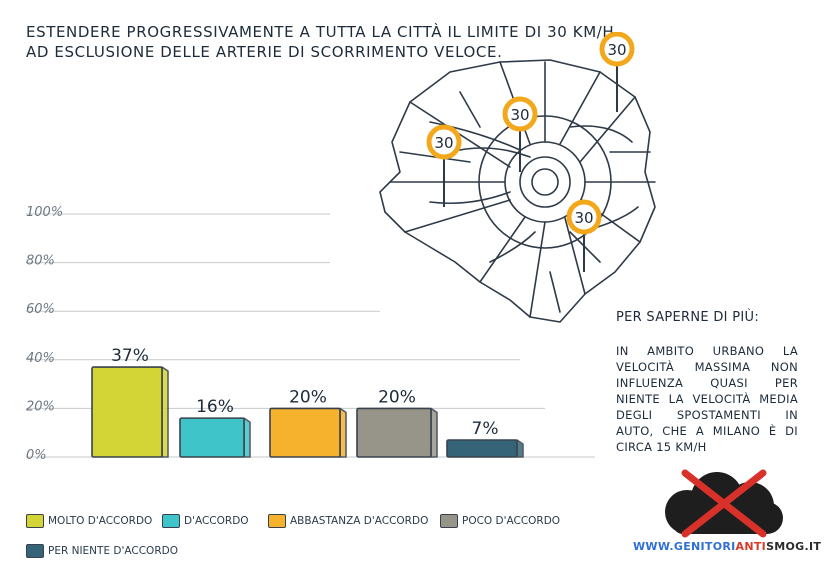 This screenshot has height=585, width=827. What do you see at coordinates (751, 546) in the screenshot?
I see `brand-middle: ANTI` at bounding box center [751, 546].